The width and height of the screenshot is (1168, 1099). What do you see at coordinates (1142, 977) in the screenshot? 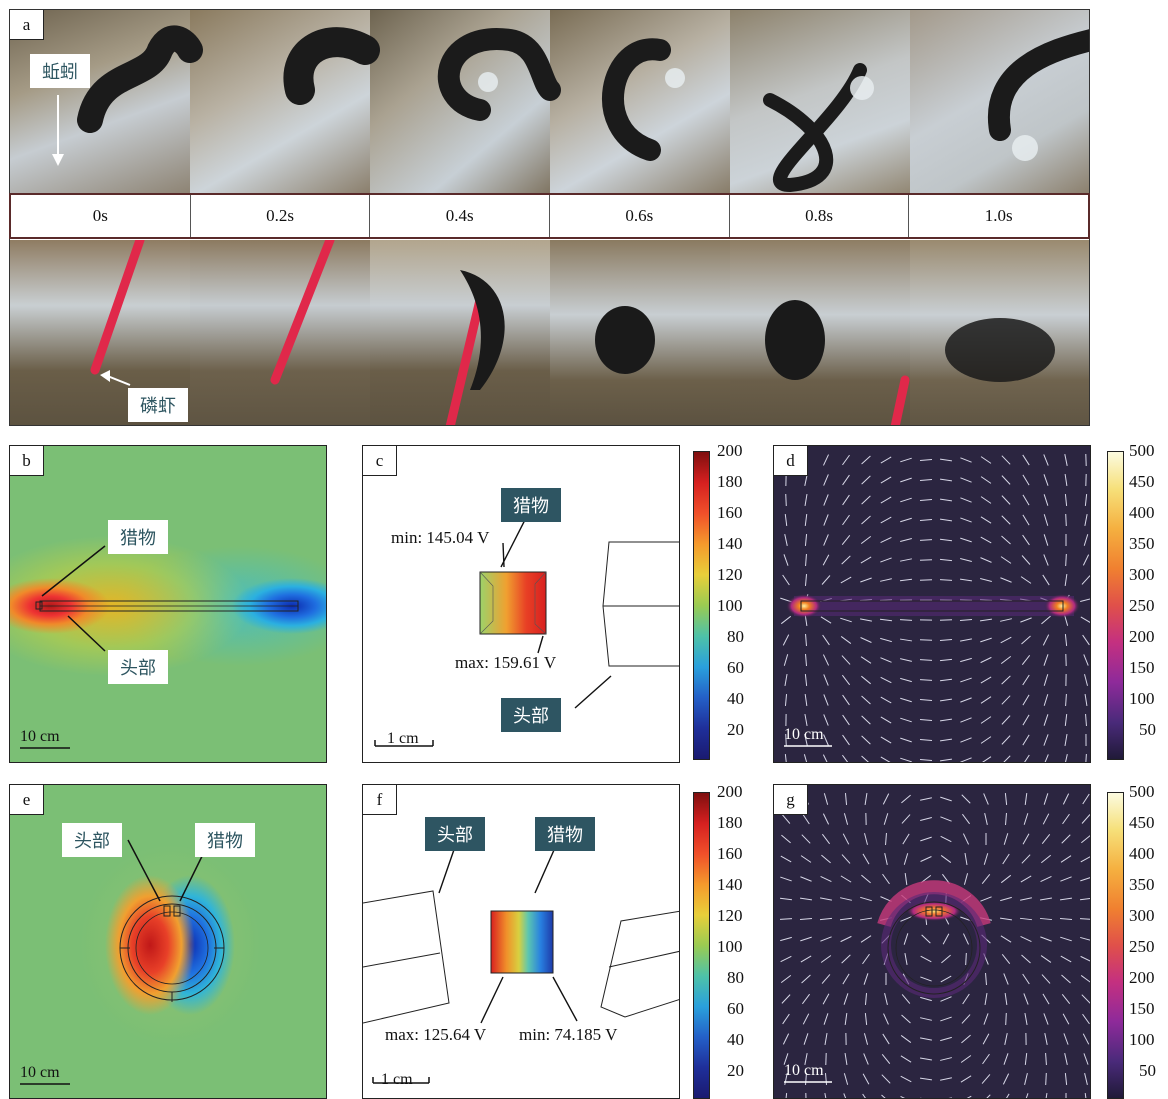
I see `colorbar-tick: 200` at bounding box center [1142, 977].